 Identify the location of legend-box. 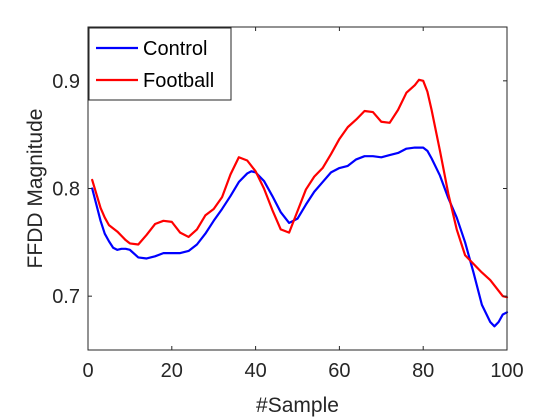
(160, 64).